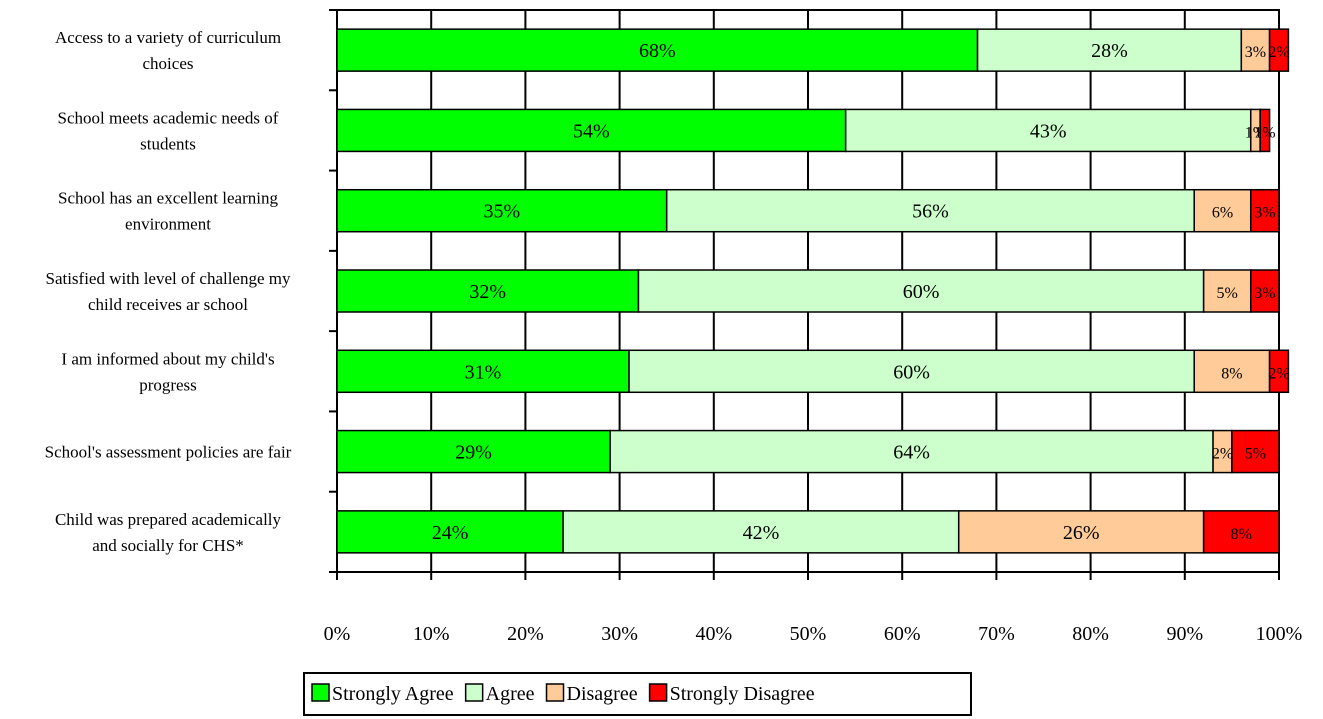  I want to click on data-label: 54%, so click(591, 131).